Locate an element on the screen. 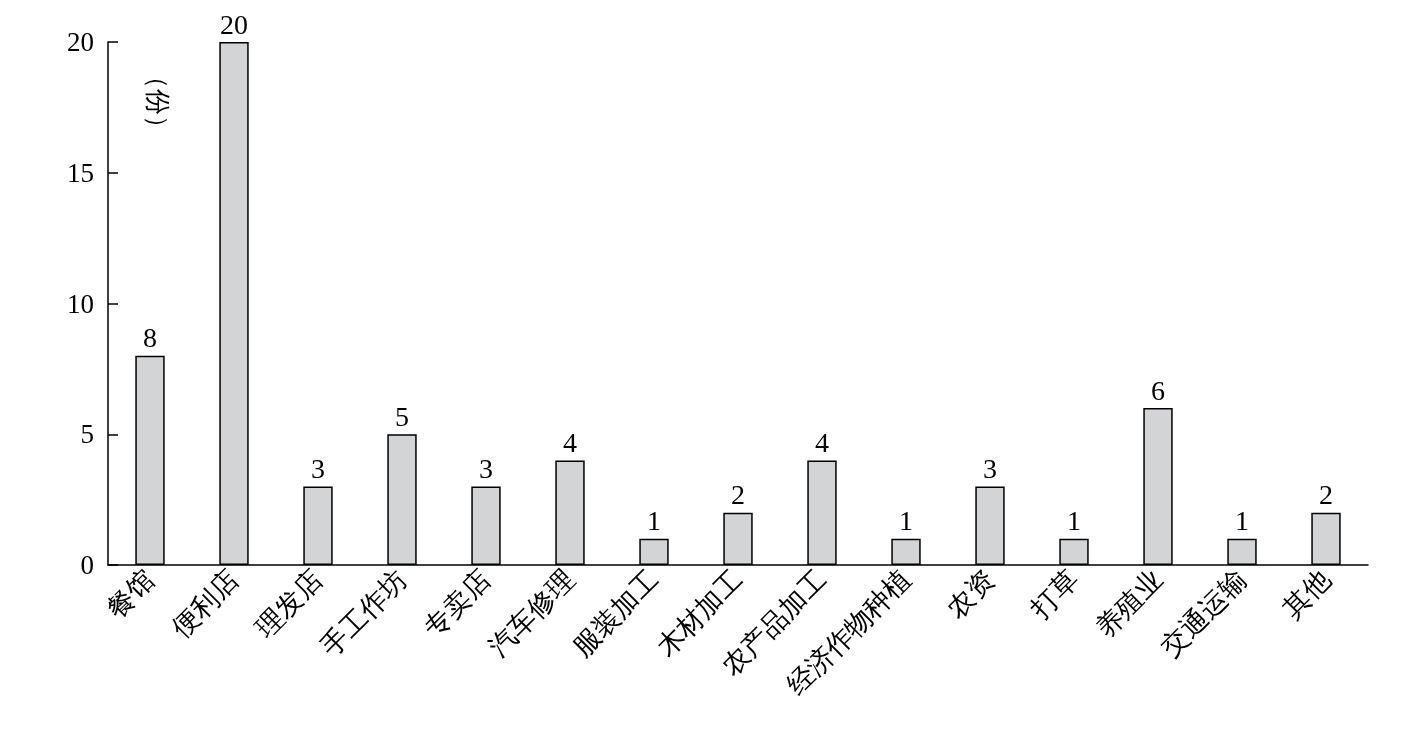 The height and width of the screenshot is (743, 1407). y-tick-label: 0 is located at coordinates (87, 565).